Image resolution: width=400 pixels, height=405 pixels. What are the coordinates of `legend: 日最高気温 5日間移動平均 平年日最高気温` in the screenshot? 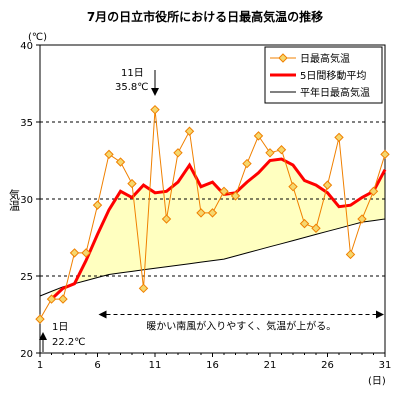 It's located at (323, 75).